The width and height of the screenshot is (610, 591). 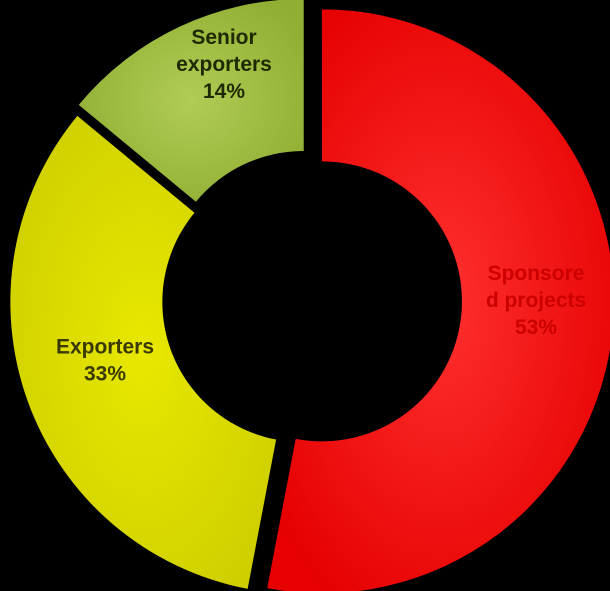 I want to click on slice-label-line: Senior, so click(x=223, y=37).